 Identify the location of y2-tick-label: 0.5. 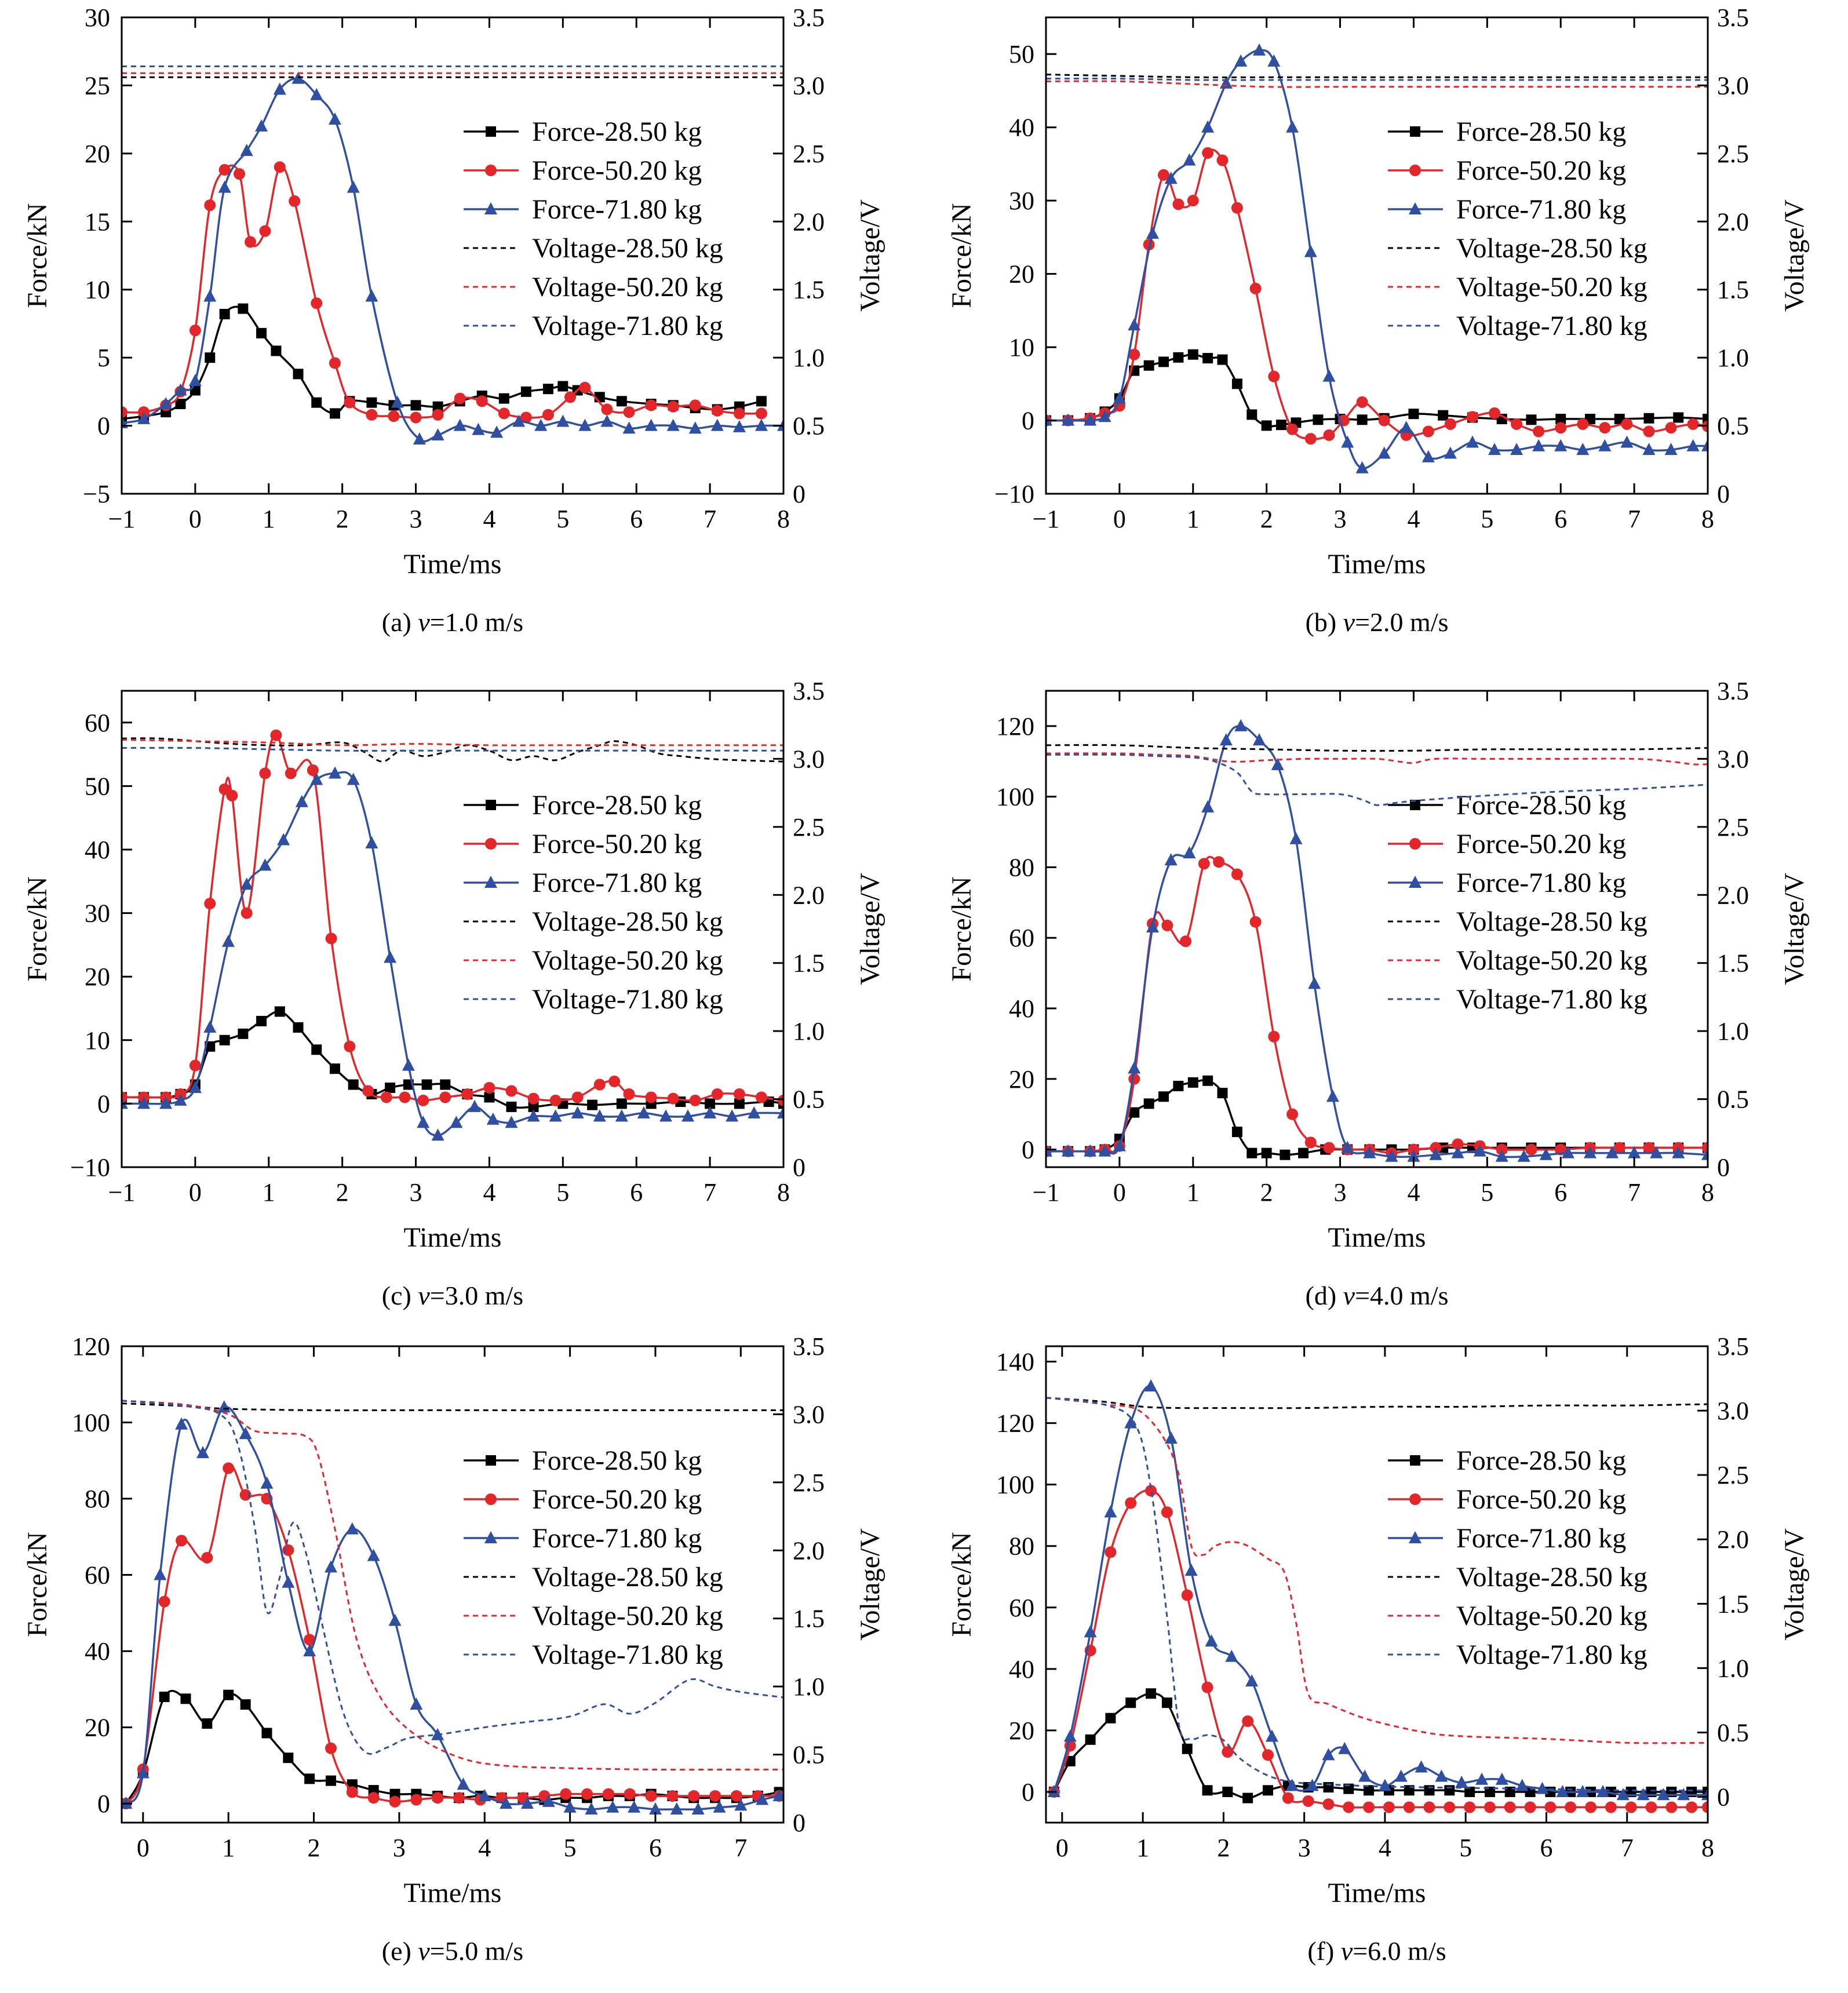
(1733, 426).